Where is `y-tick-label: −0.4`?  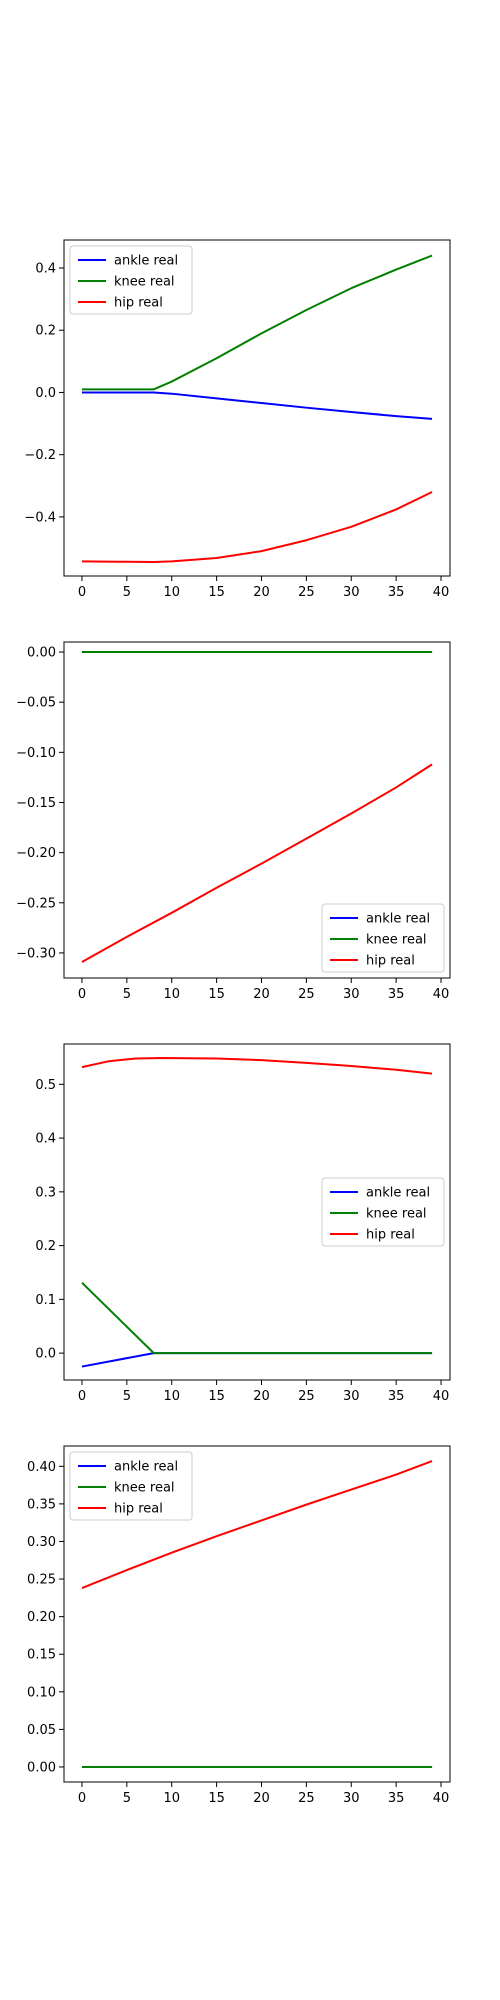 y-tick-label: −0.4 is located at coordinates (40, 517).